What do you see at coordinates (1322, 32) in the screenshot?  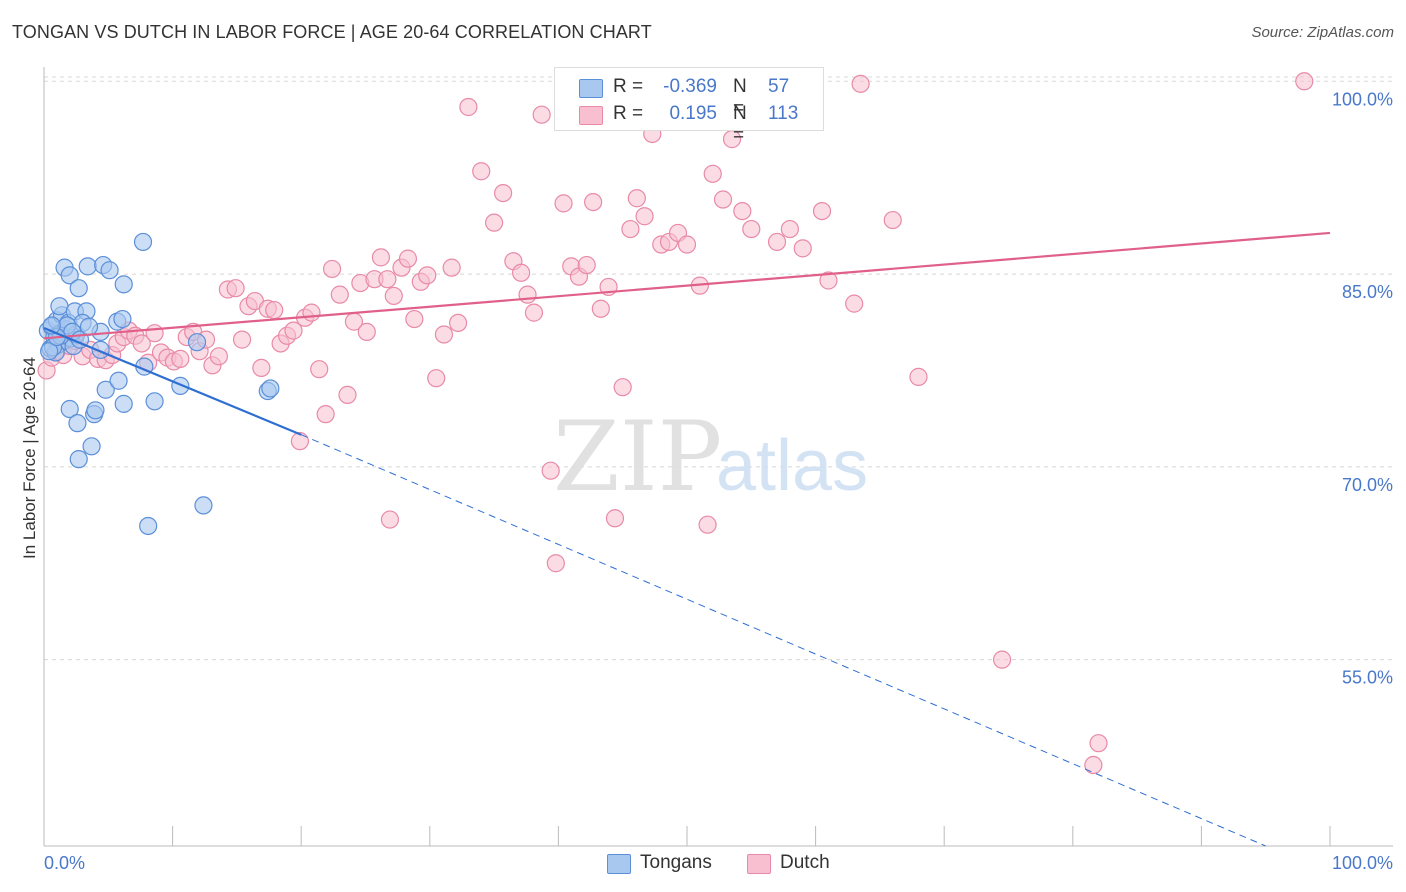 I see `source-label: Source: ZipAtlas.com` at bounding box center [1322, 32].